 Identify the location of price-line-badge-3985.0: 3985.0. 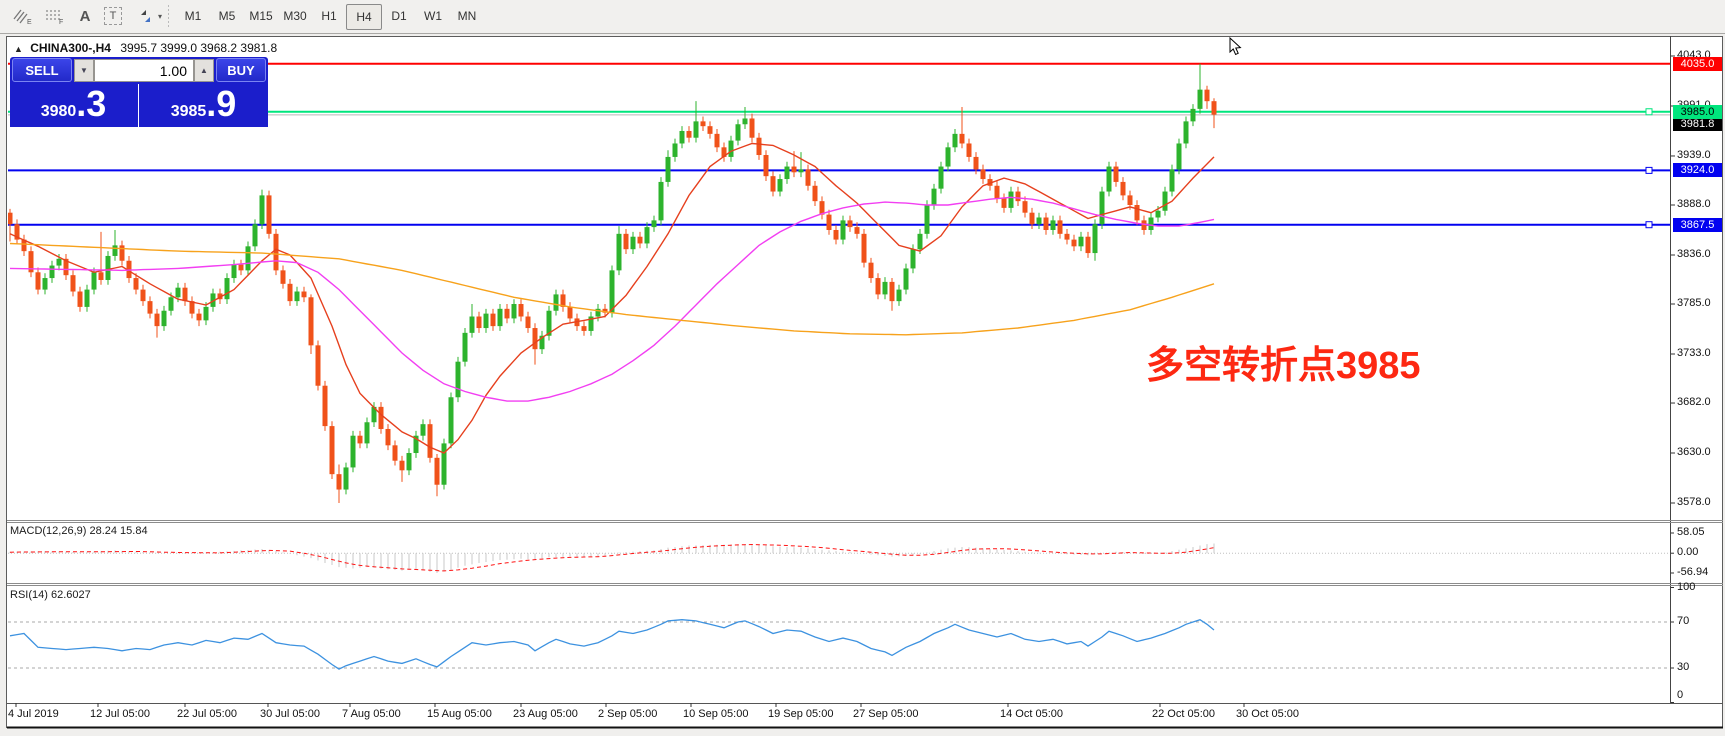
(1697, 111).